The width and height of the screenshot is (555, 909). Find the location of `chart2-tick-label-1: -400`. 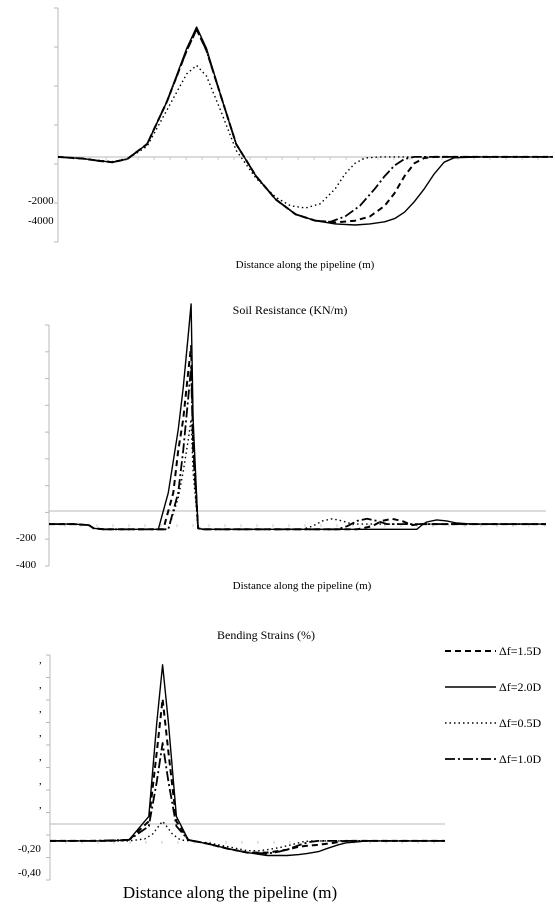

chart2-tick-label-1: -400 is located at coordinates (26, 565).